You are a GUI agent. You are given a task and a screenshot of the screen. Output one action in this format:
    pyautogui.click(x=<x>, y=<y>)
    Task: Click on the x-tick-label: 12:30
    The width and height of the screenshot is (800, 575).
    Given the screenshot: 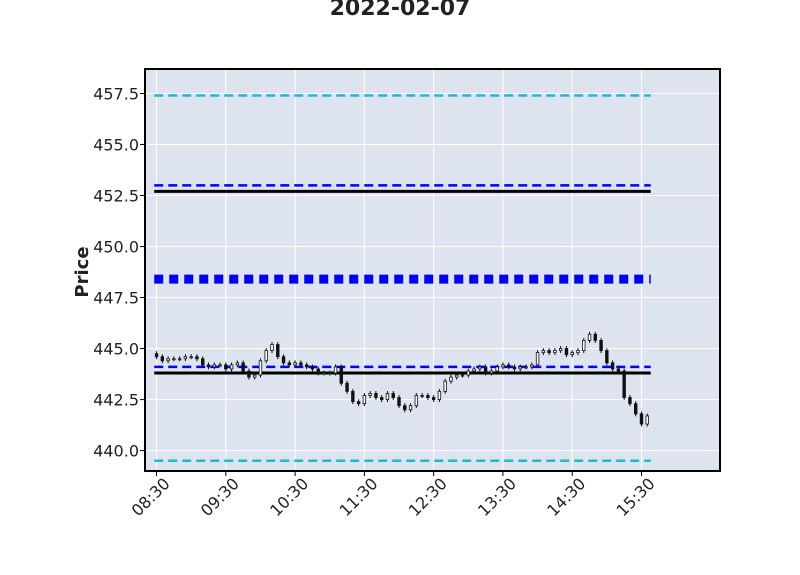 What is the action you would take?
    pyautogui.click(x=428, y=497)
    